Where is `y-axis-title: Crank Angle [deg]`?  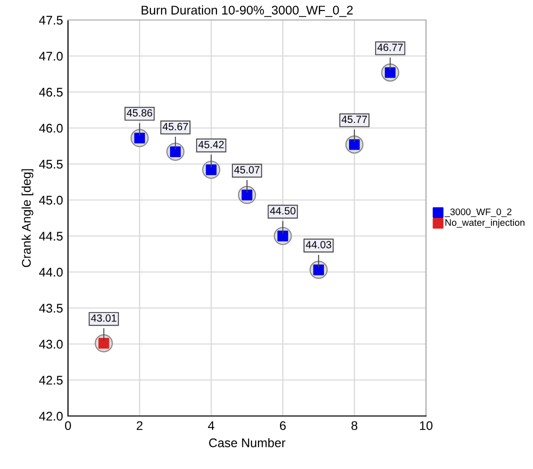
y-axis-title: Crank Angle [deg] is located at coordinates (28, 218).